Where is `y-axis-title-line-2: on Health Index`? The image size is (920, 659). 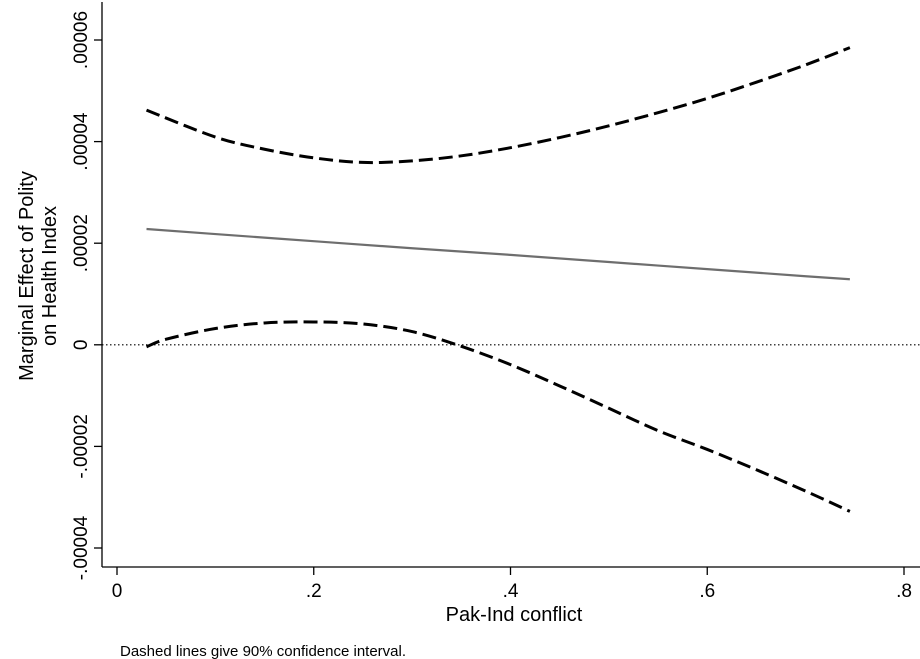 y-axis-title-line-2: on Health Index is located at coordinates (50, 276).